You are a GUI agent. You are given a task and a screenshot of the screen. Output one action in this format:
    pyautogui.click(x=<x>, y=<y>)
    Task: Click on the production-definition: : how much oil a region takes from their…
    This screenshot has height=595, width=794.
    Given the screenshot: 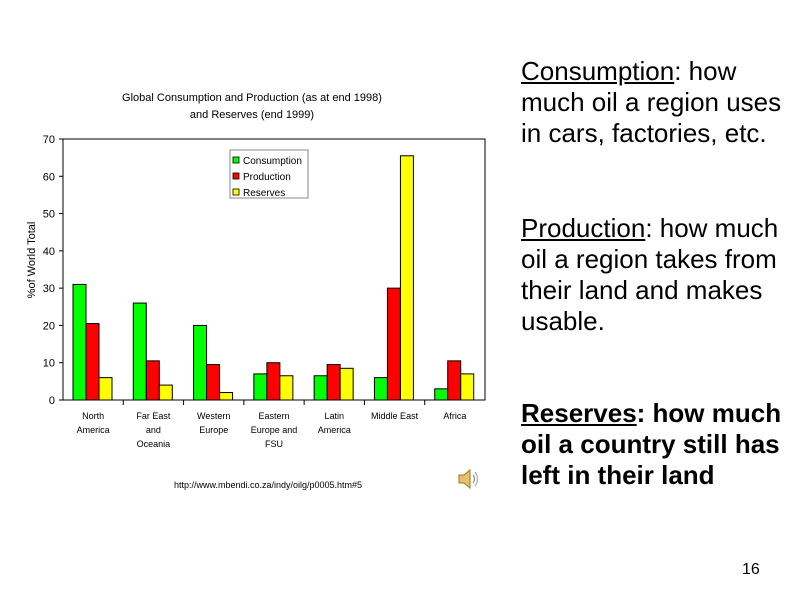 What is the action you would take?
    pyautogui.click(x=650, y=274)
    